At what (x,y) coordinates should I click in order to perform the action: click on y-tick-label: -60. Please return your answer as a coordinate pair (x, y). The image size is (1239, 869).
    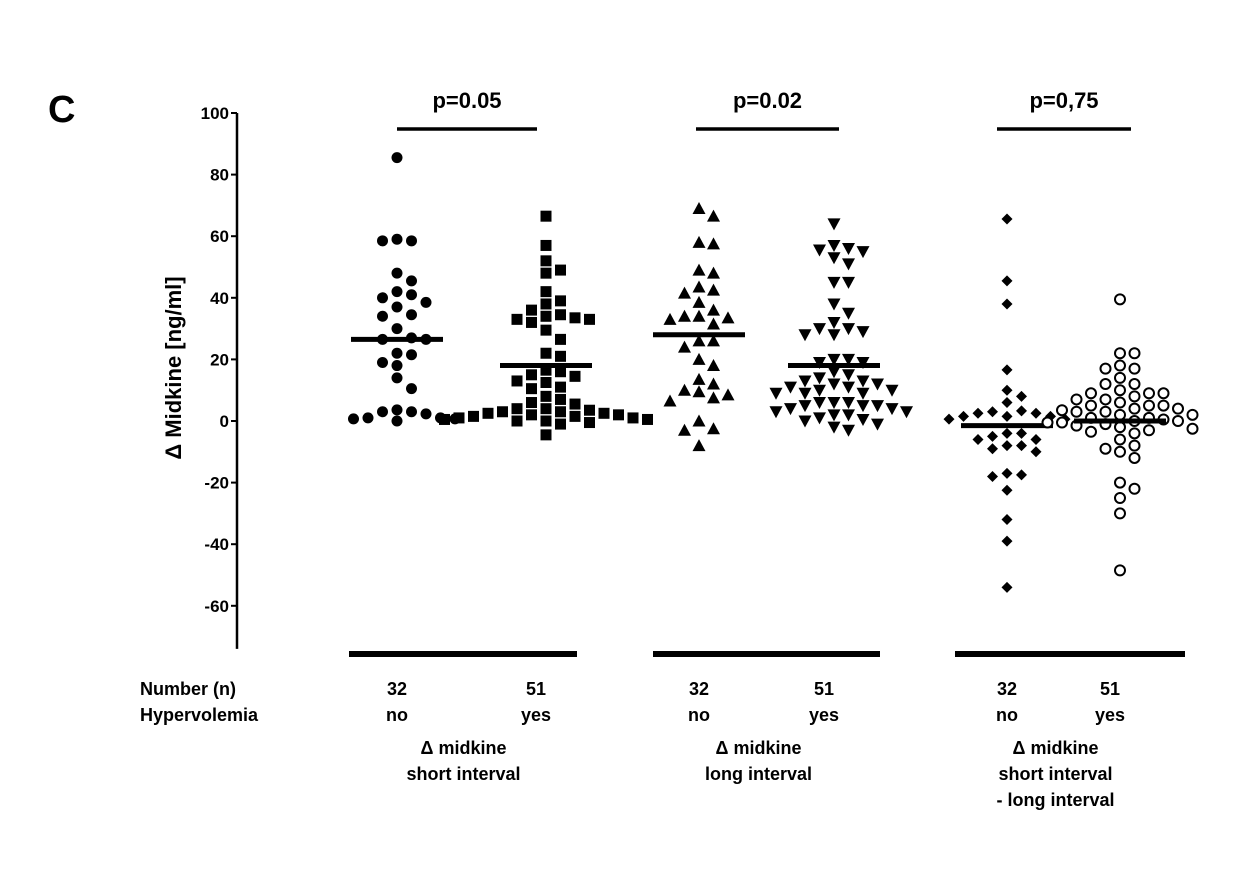
    Looking at the image, I should click on (216, 606).